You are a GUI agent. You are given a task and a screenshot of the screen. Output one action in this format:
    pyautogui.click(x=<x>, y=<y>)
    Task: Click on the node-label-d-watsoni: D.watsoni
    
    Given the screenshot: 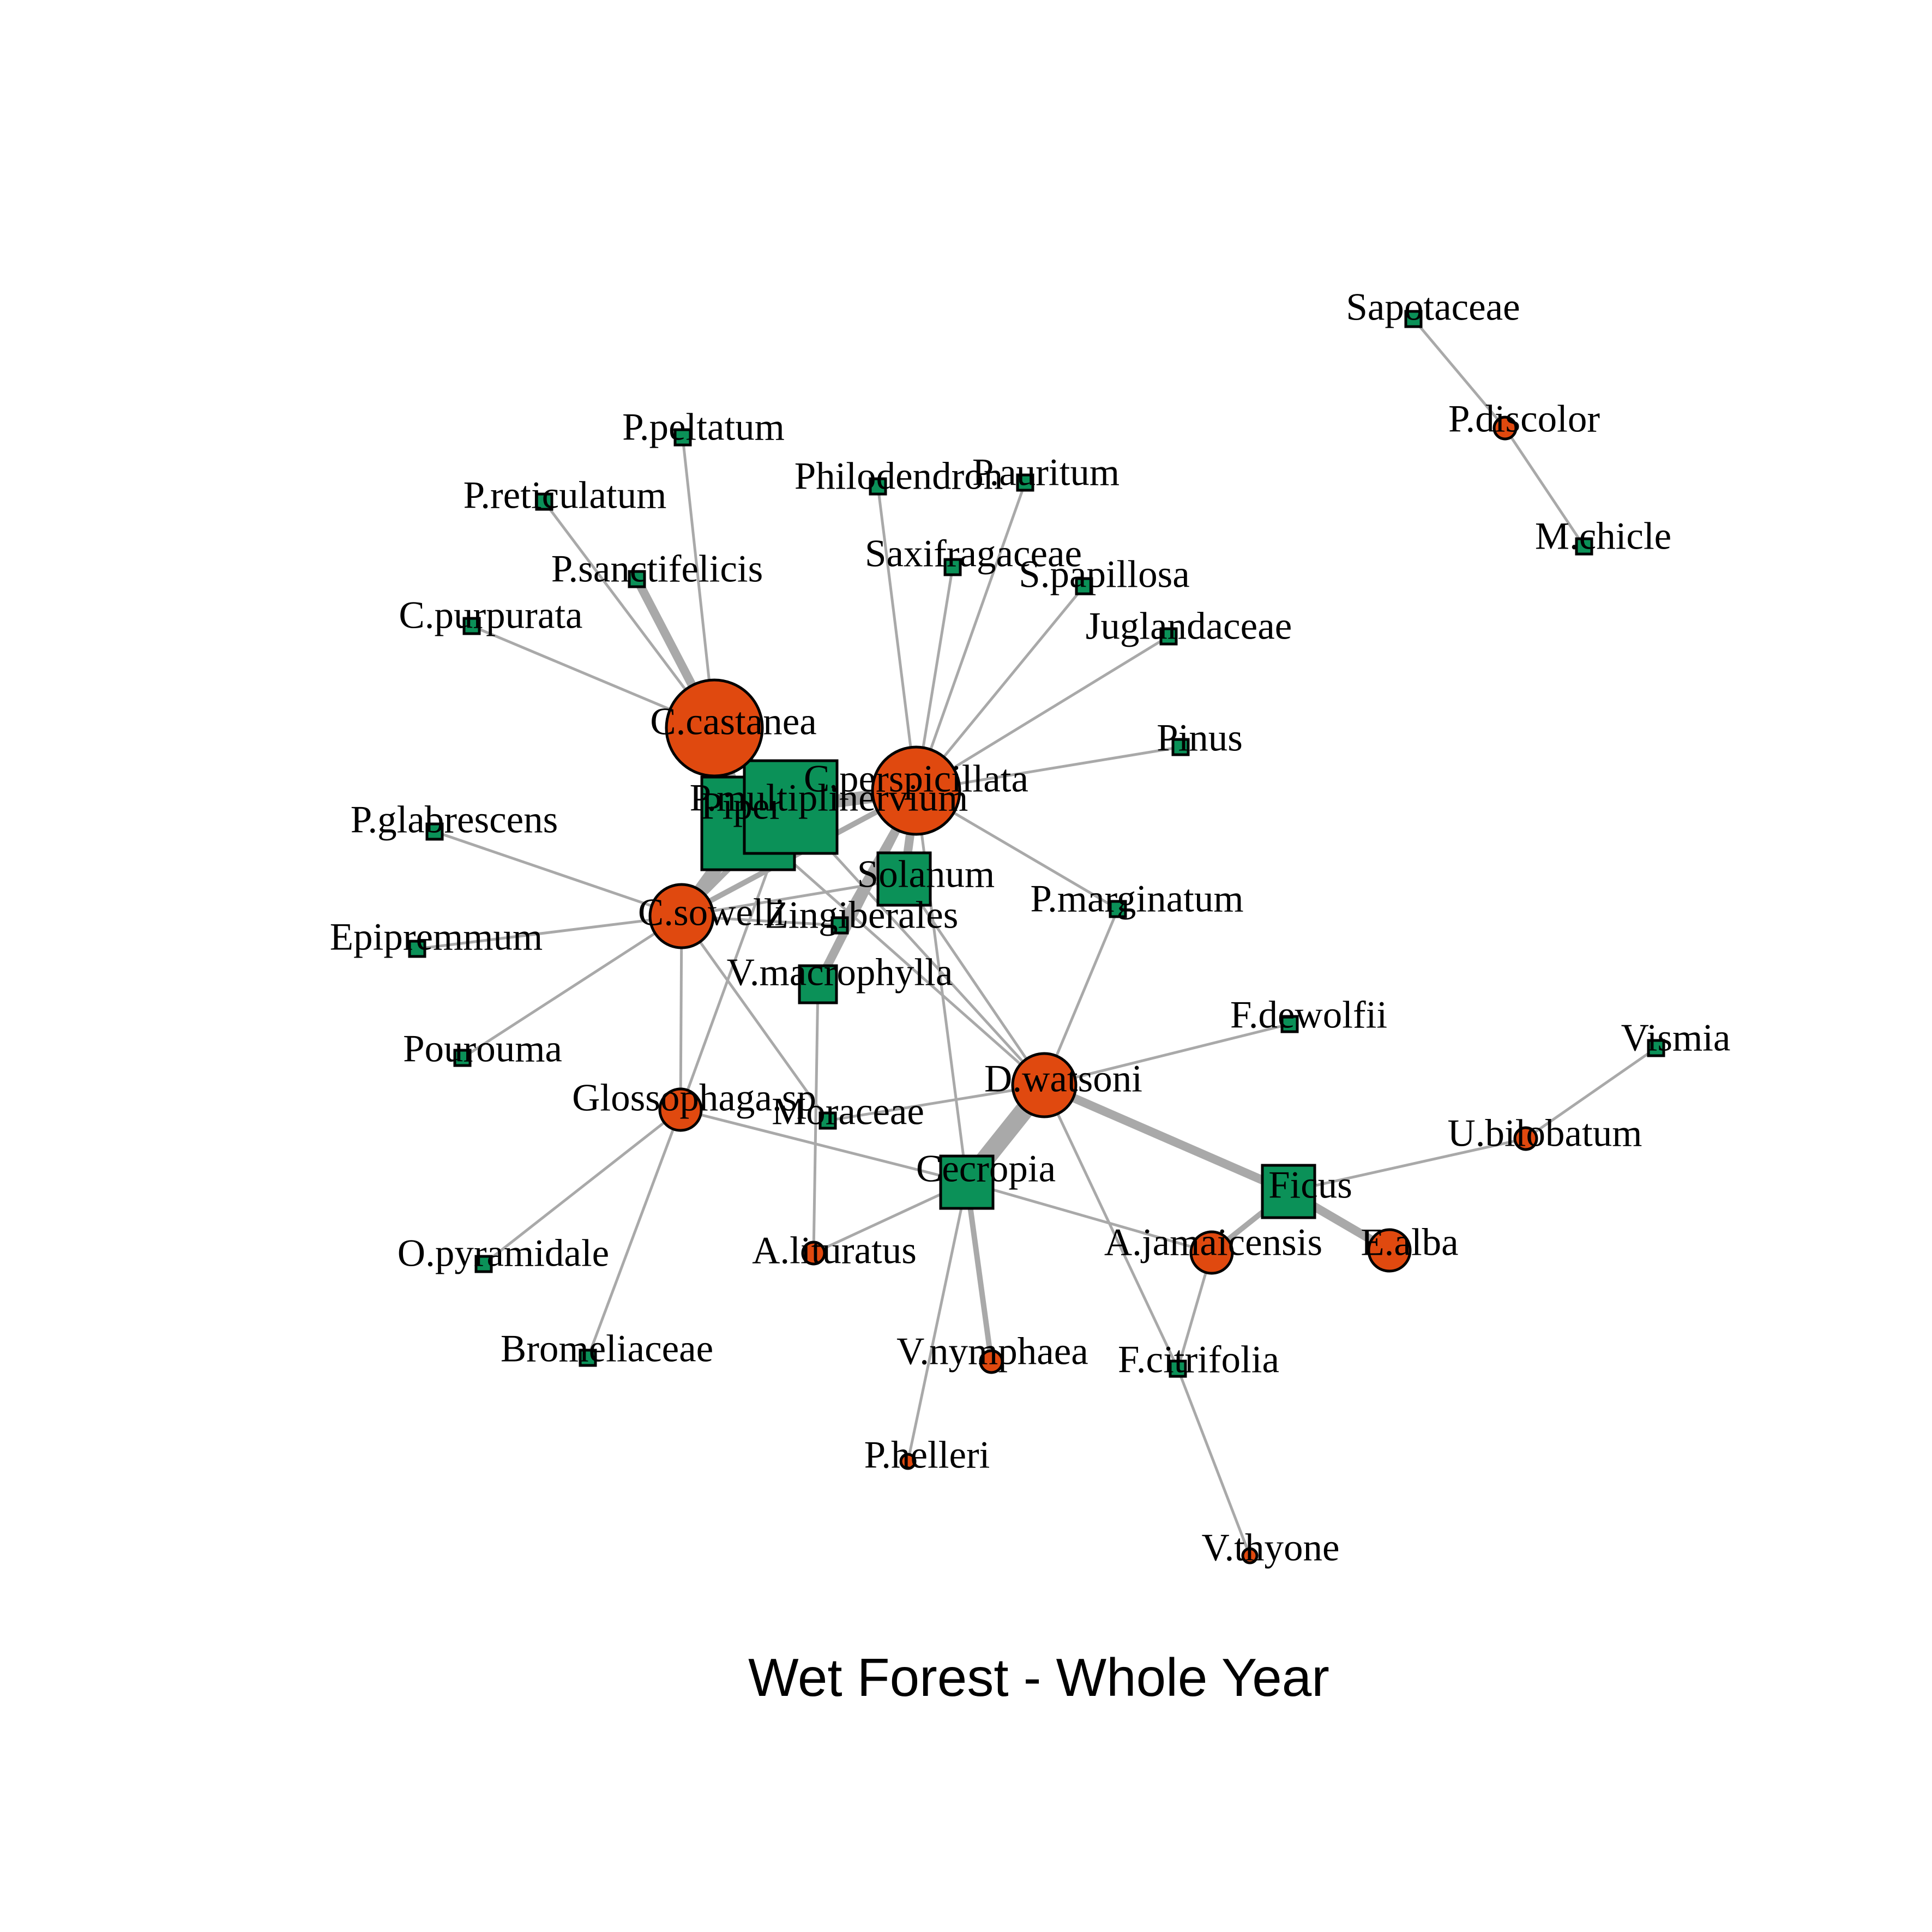 What is the action you would take?
    pyautogui.click(x=1063, y=1078)
    